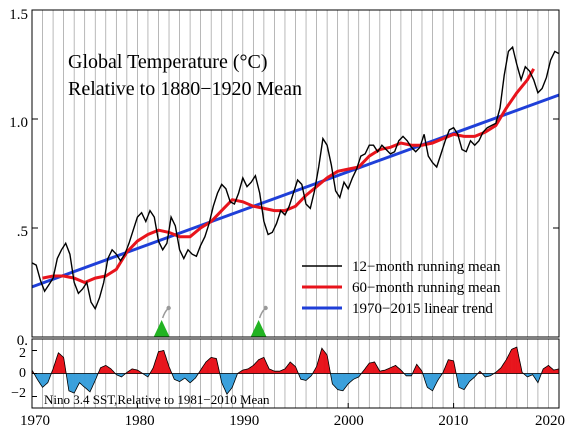 The height and width of the screenshot is (429, 576). Describe the element at coordinates (18, 15) in the screenshot. I see `top-y-tick-label: 1.5` at that location.